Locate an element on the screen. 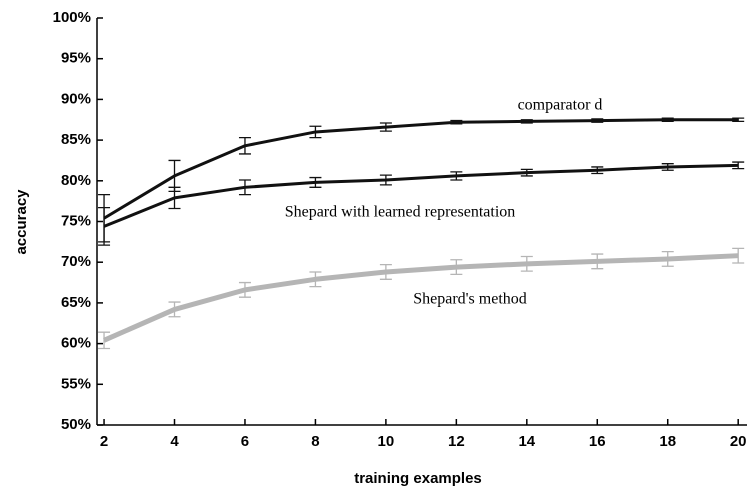 This screenshot has width=747, height=489. y-tick-label: 95% is located at coordinates (76, 58).